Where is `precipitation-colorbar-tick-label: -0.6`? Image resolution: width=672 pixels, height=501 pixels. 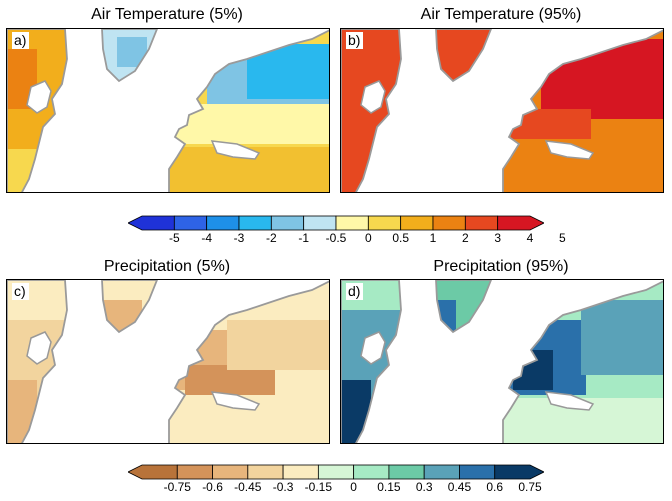
precipitation-colorbar-tick-label: -0.6 is located at coordinates (212, 487).